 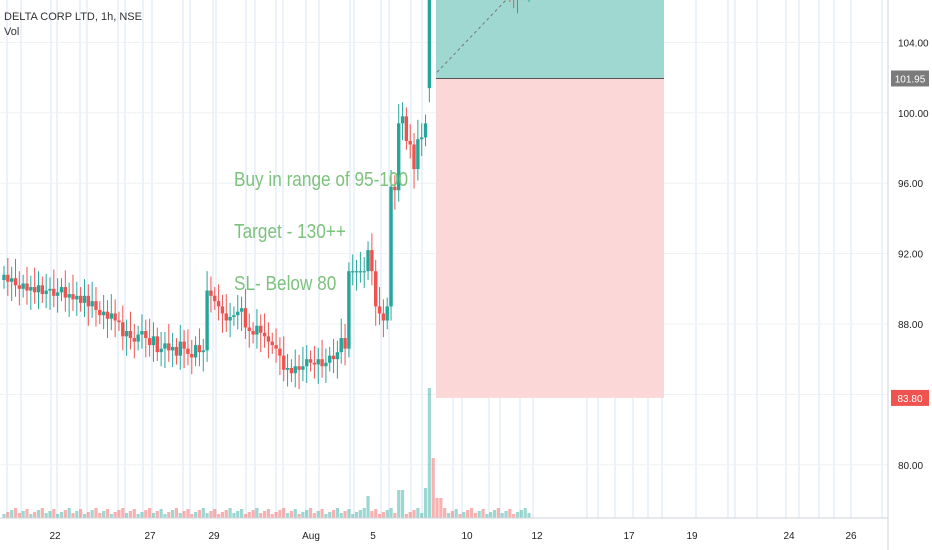 I want to click on time-tick-label: 24, so click(x=789, y=536).